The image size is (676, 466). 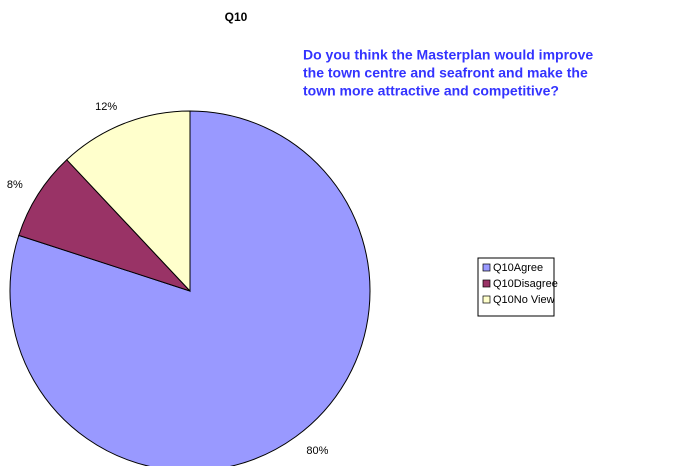 What do you see at coordinates (236, 17) in the screenshot?
I see `chart-title: Q10` at bounding box center [236, 17].